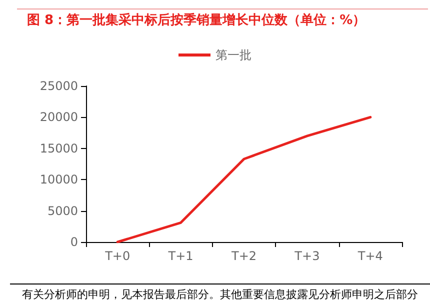 The height and width of the screenshot is (303, 430). I want to click on x-tick-label: T+3, so click(307, 256).